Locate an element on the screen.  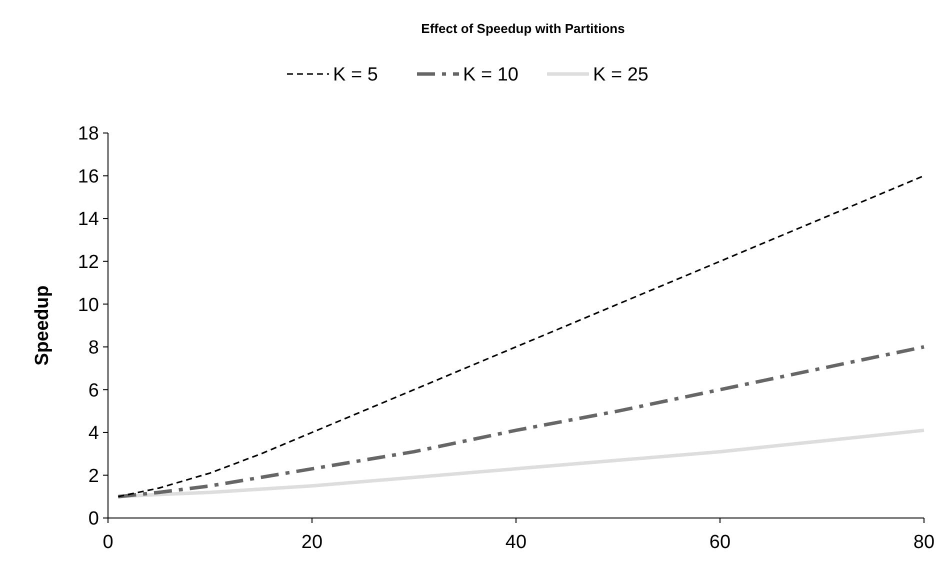
y-tick-label: 12 is located at coordinates (88, 262).